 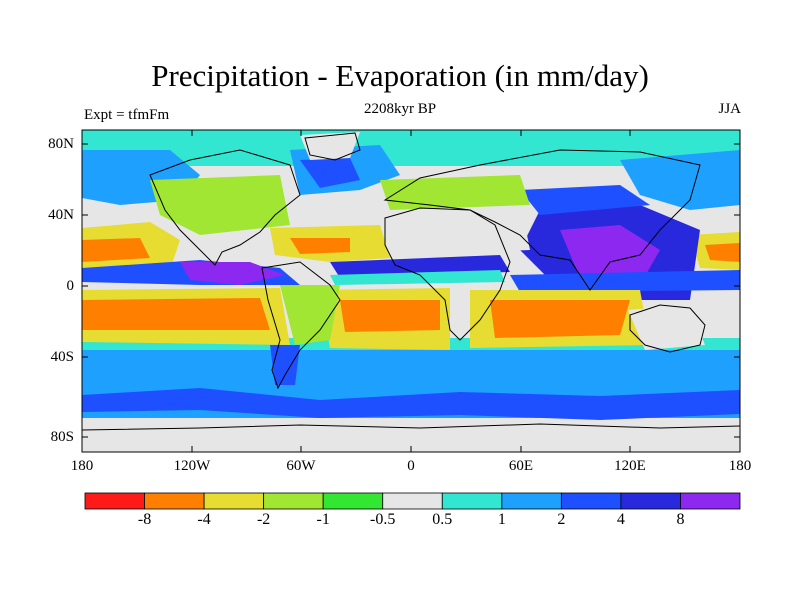 I want to click on north-atlantic-deep, so click(x=330, y=173).